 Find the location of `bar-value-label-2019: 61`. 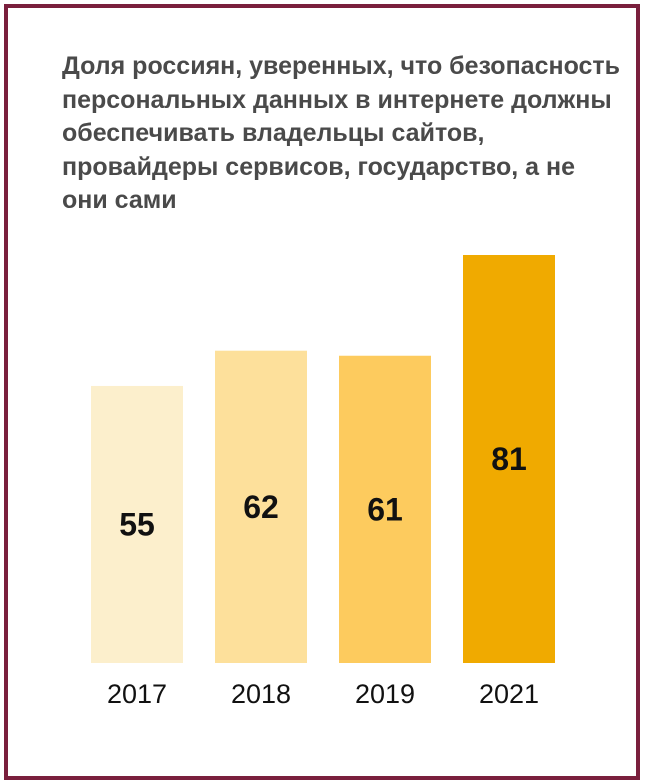

bar-value-label-2019: 61 is located at coordinates (385, 509).